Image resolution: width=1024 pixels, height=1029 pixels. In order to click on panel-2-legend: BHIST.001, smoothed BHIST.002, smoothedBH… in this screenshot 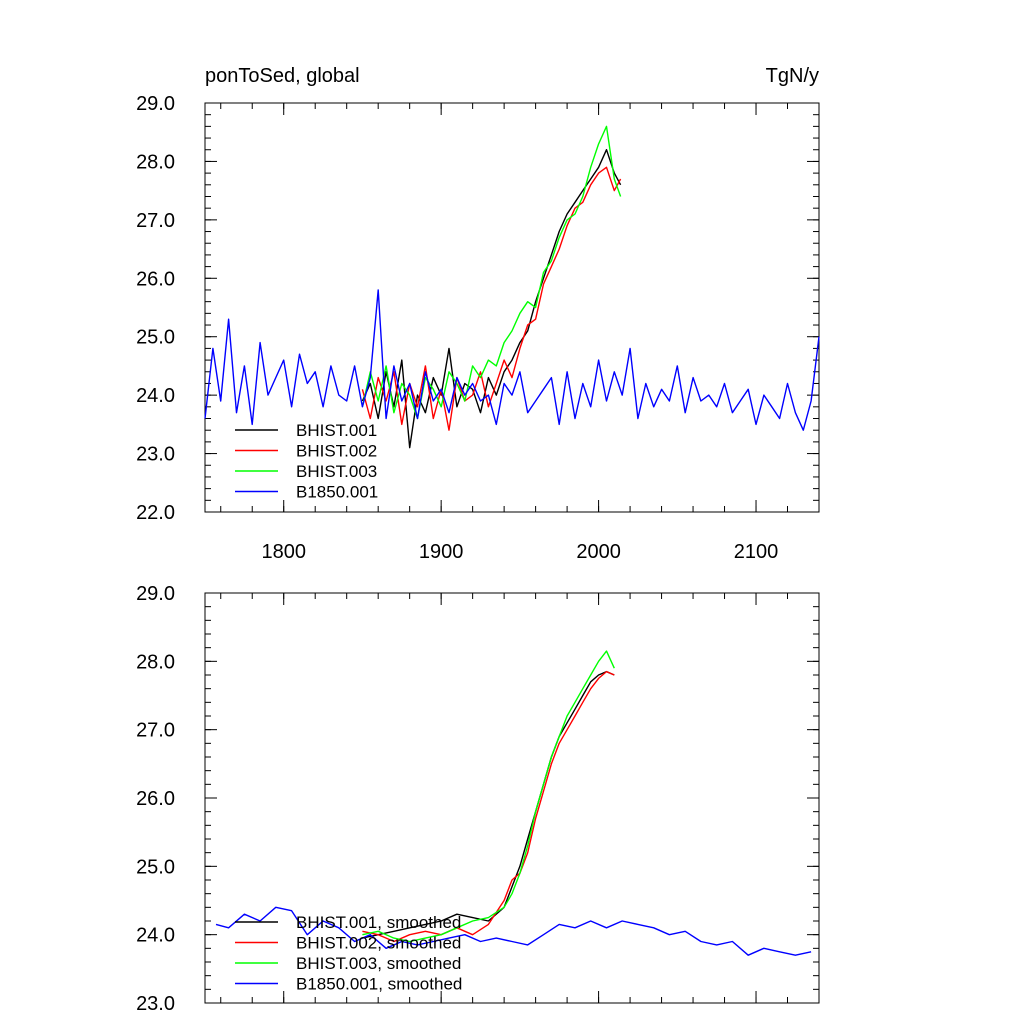, I will do `click(348, 953)`.